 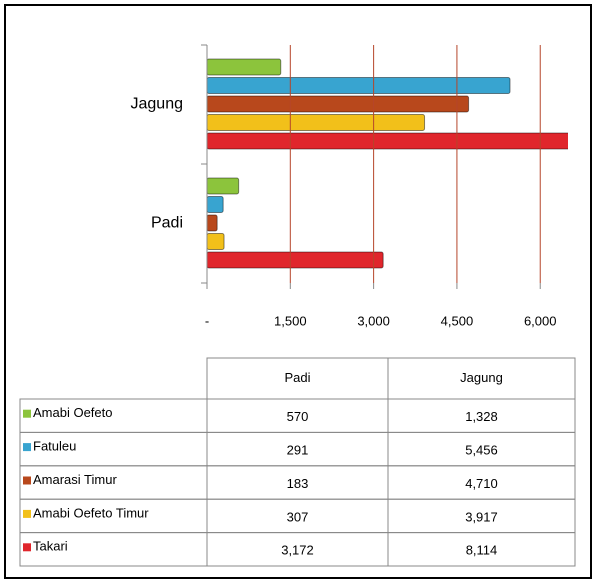 What do you see at coordinates (481, 483) in the screenshot?
I see `table-cell: 4,710` at bounding box center [481, 483].